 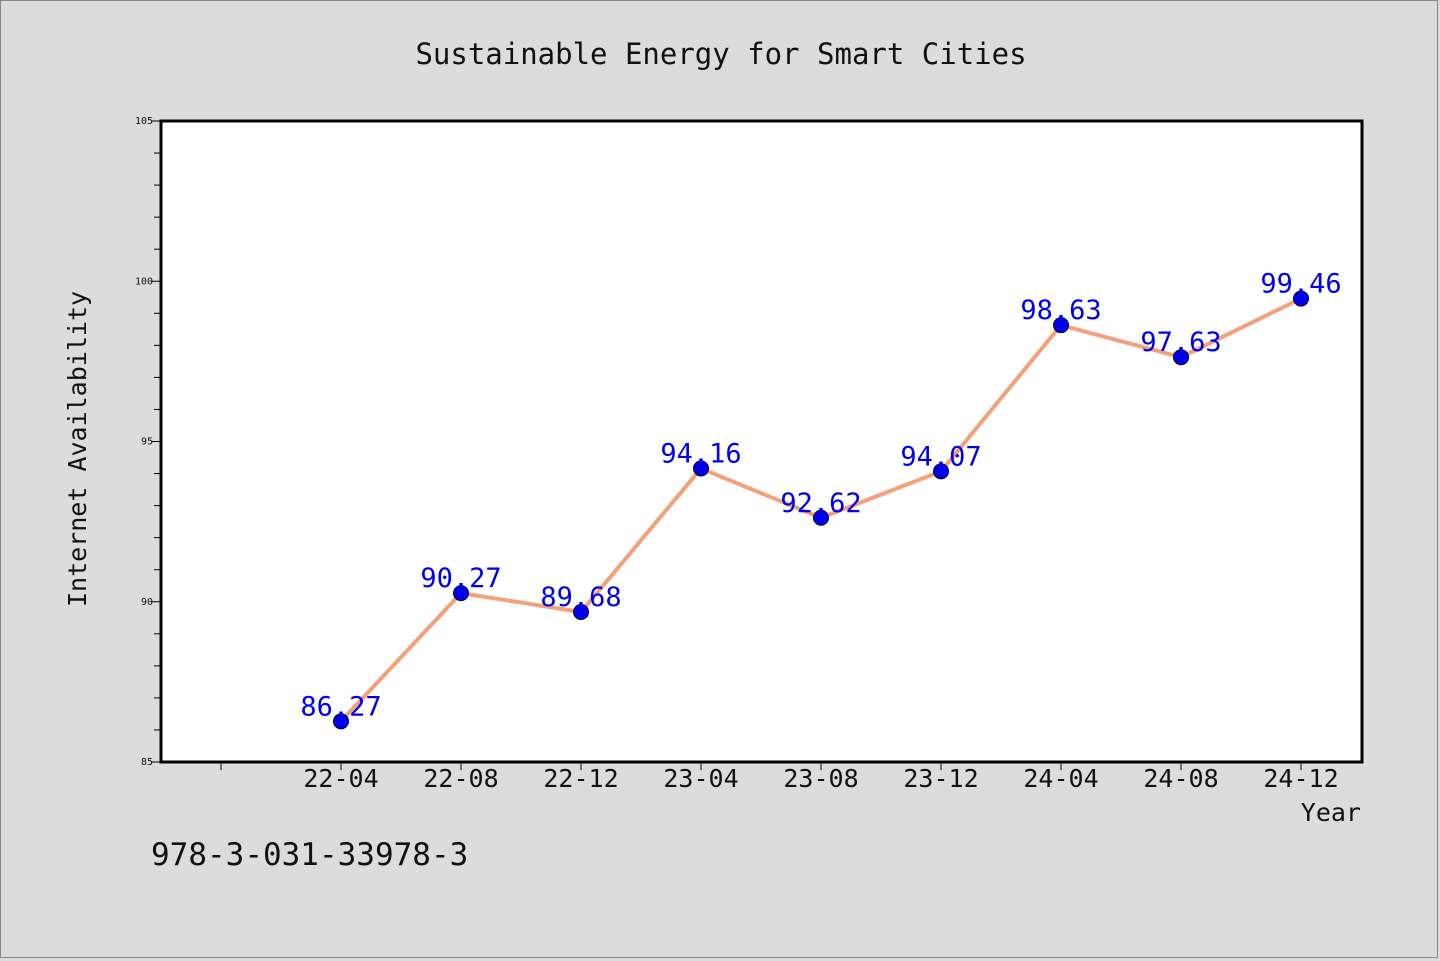 I want to click on data-label: 97.63, so click(x=1180, y=342).